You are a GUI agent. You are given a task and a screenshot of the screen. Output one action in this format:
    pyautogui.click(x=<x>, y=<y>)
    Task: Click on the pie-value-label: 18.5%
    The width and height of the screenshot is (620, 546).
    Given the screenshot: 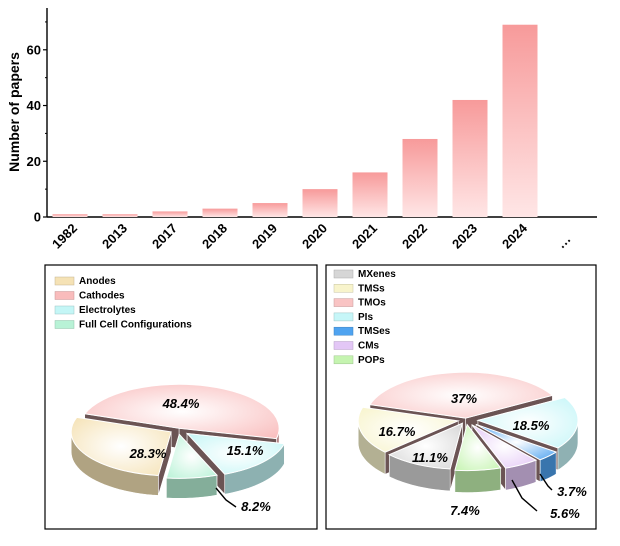 What is the action you would take?
    pyautogui.click(x=531, y=425)
    